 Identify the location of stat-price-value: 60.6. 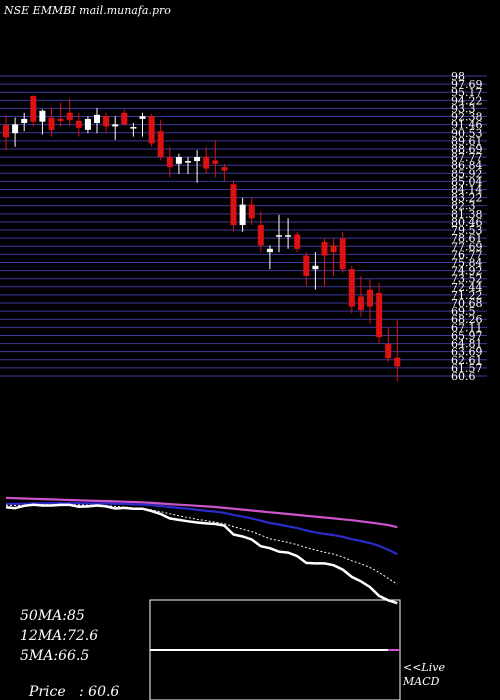
(104, 692).